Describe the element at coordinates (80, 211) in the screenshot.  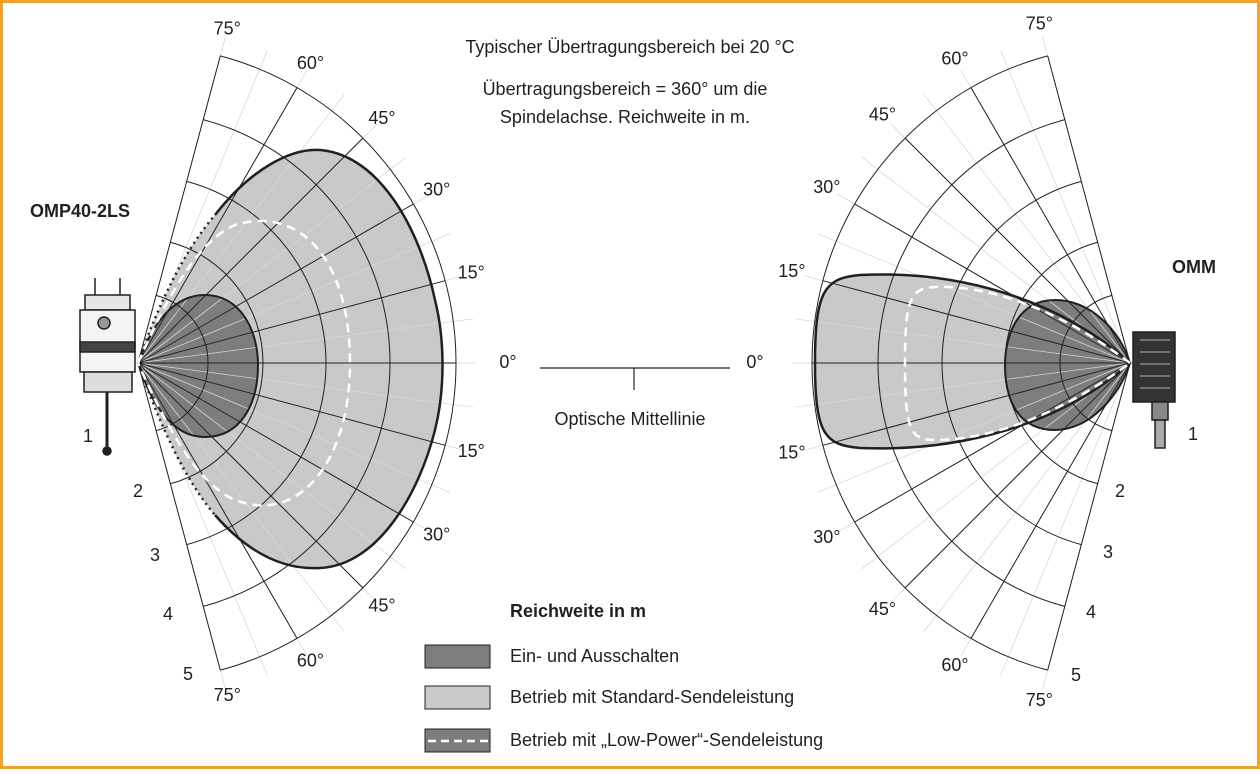
I see `device-label: OMP40-2LS` at that location.